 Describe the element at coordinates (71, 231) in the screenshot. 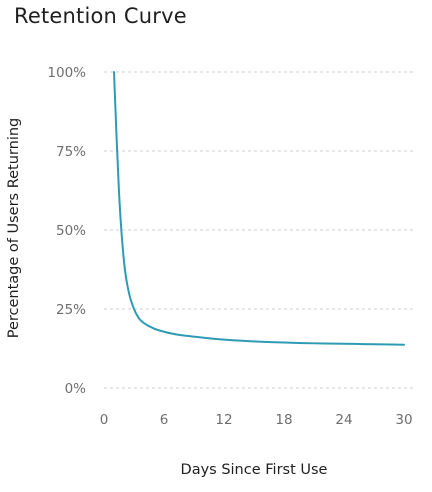

I see `y-tick-label: 50%` at that location.